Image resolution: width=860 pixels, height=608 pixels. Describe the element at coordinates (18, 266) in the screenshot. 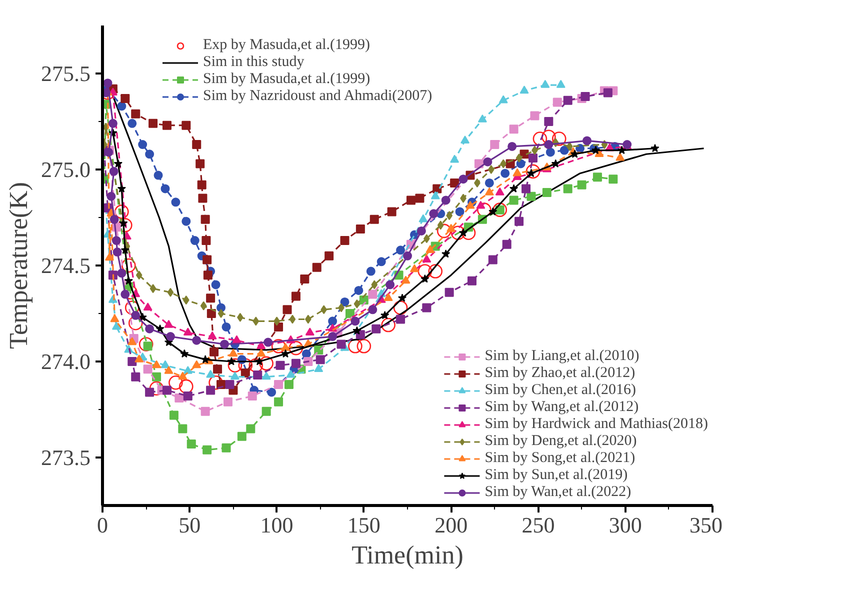

I see `y-axis-title: Temperature(K)` at that location.